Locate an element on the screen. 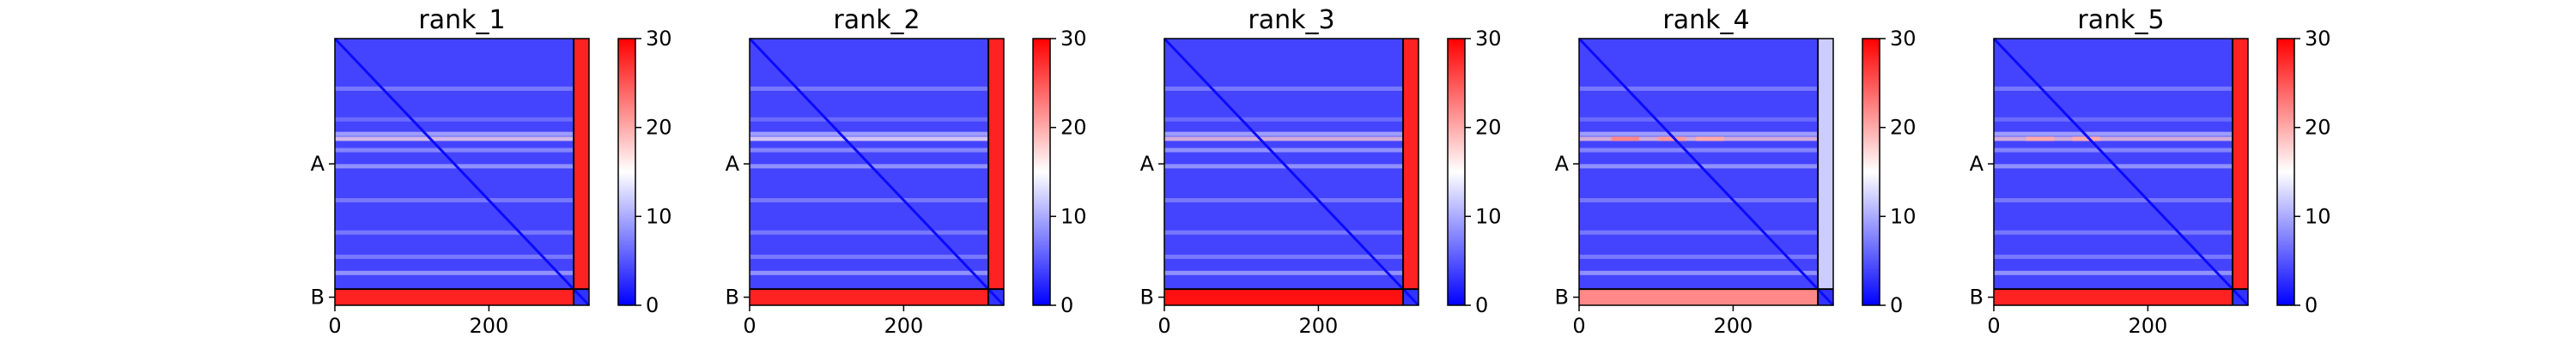 The width and height of the screenshot is (2576, 343). diagonal-line is located at coordinates (1291, 172).